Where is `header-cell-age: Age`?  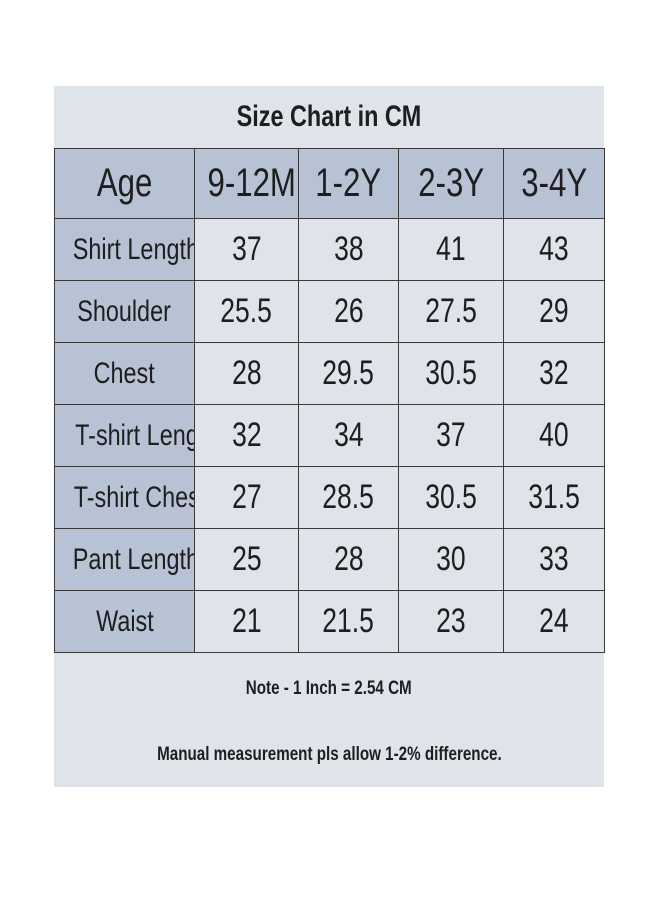
header-cell-age: Age is located at coordinates (124, 183).